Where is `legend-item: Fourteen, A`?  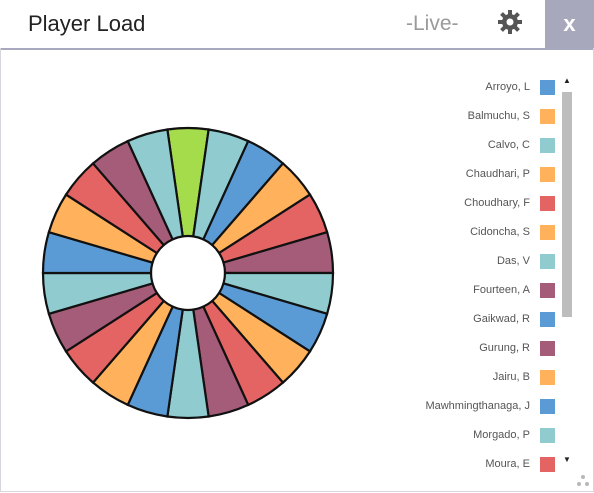
legend-item: Fourteen, A is located at coordinates (514, 290).